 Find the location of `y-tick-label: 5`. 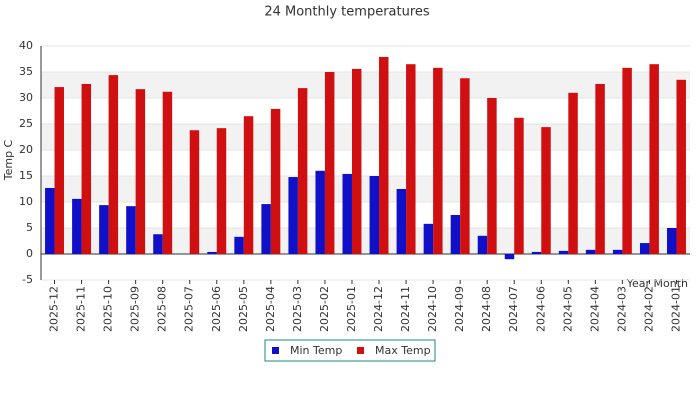

y-tick-label: 5 is located at coordinates (29, 227).